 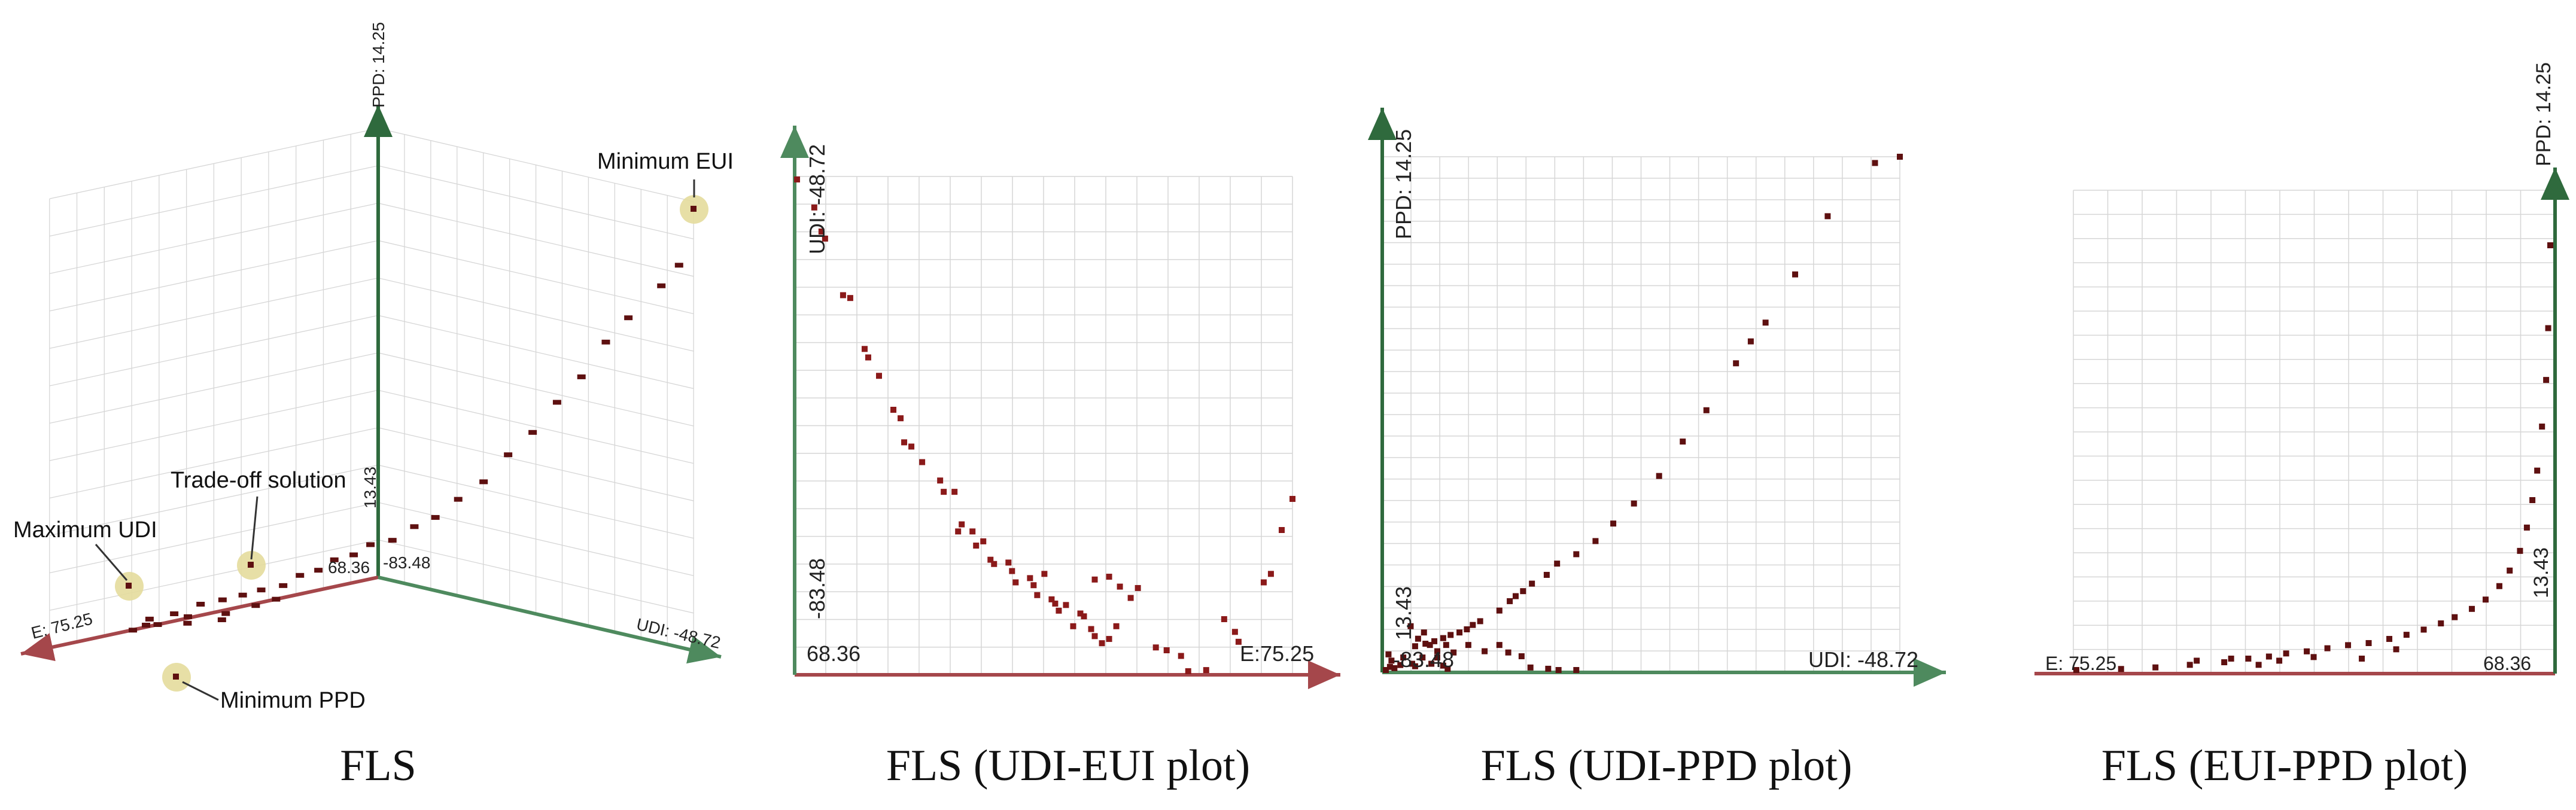 I want to click on eui-min-label-3d: 68.36, so click(x=349, y=567).